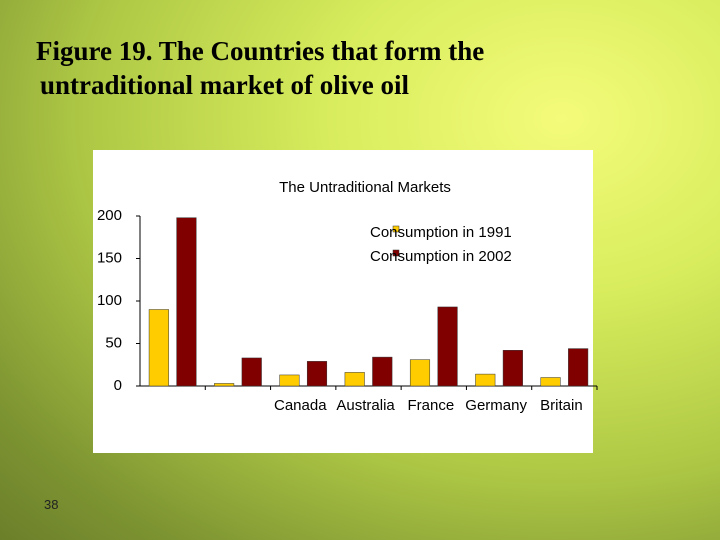  Describe the element at coordinates (441, 256) in the screenshot. I see `legend-label: Consumption in 2002` at that location.